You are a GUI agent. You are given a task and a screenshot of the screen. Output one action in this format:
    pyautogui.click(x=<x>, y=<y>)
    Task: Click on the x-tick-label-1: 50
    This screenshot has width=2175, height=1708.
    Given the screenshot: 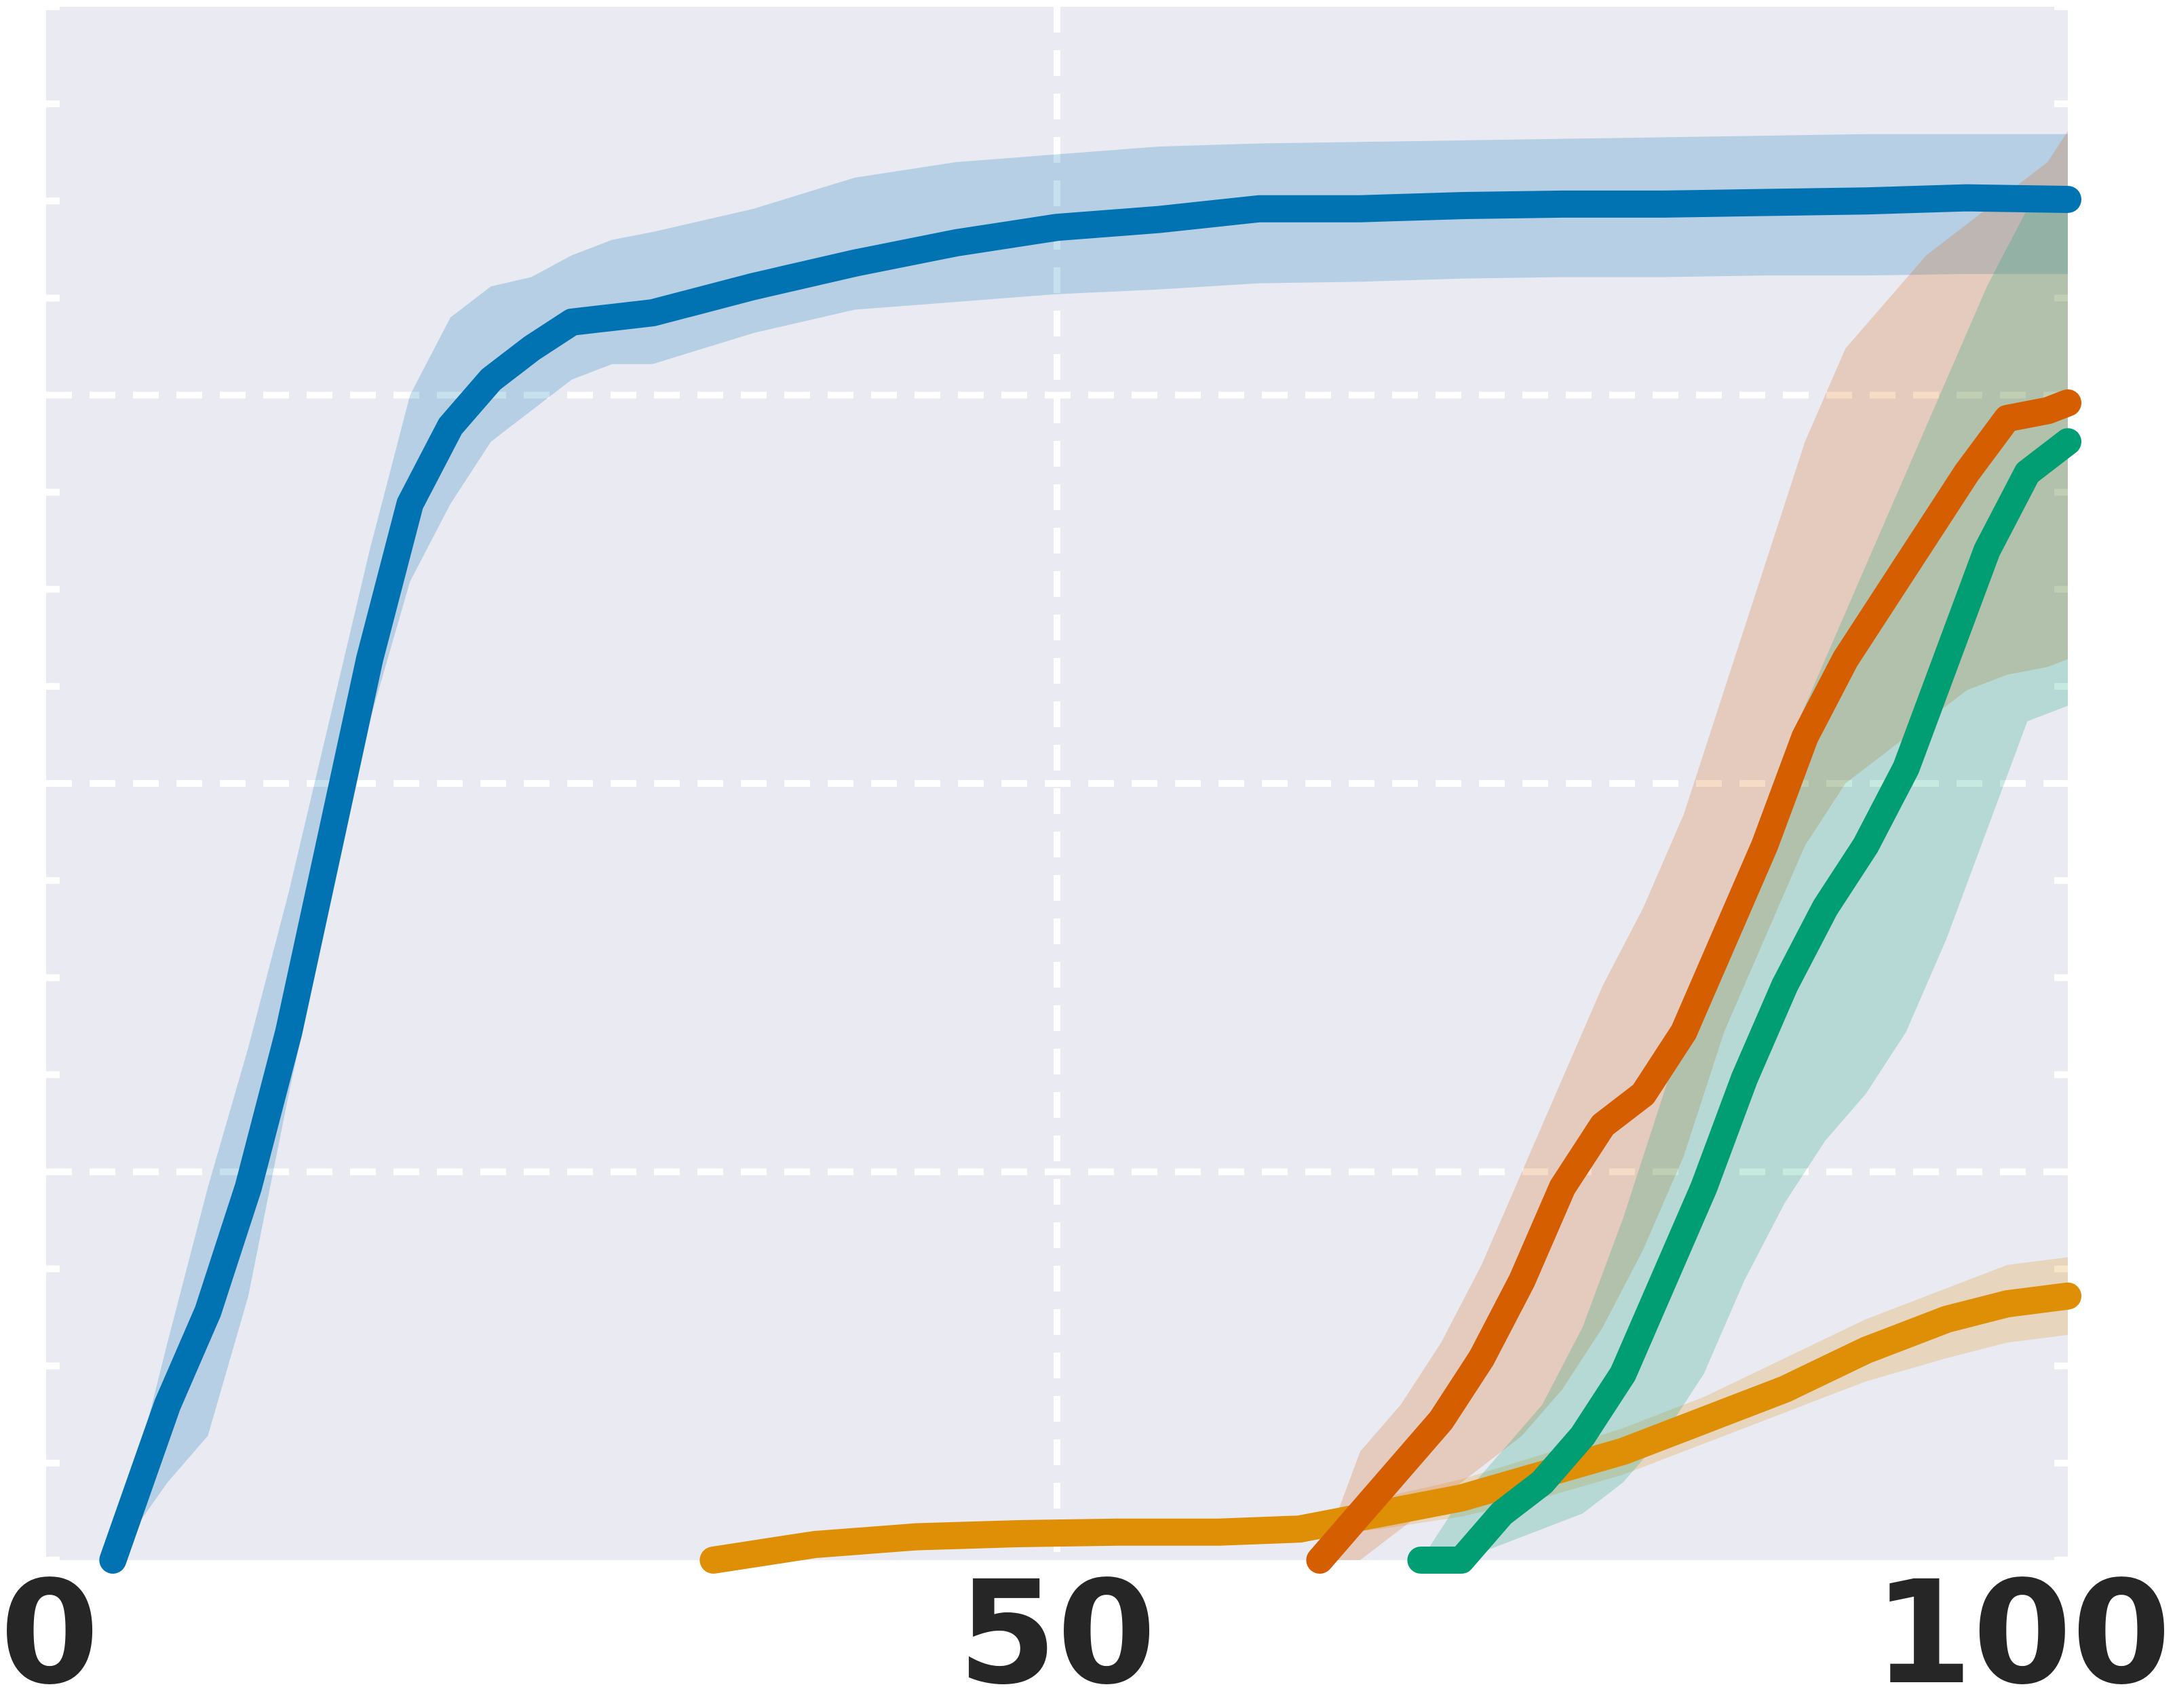 What is the action you would take?
    pyautogui.click(x=1057, y=1629)
    